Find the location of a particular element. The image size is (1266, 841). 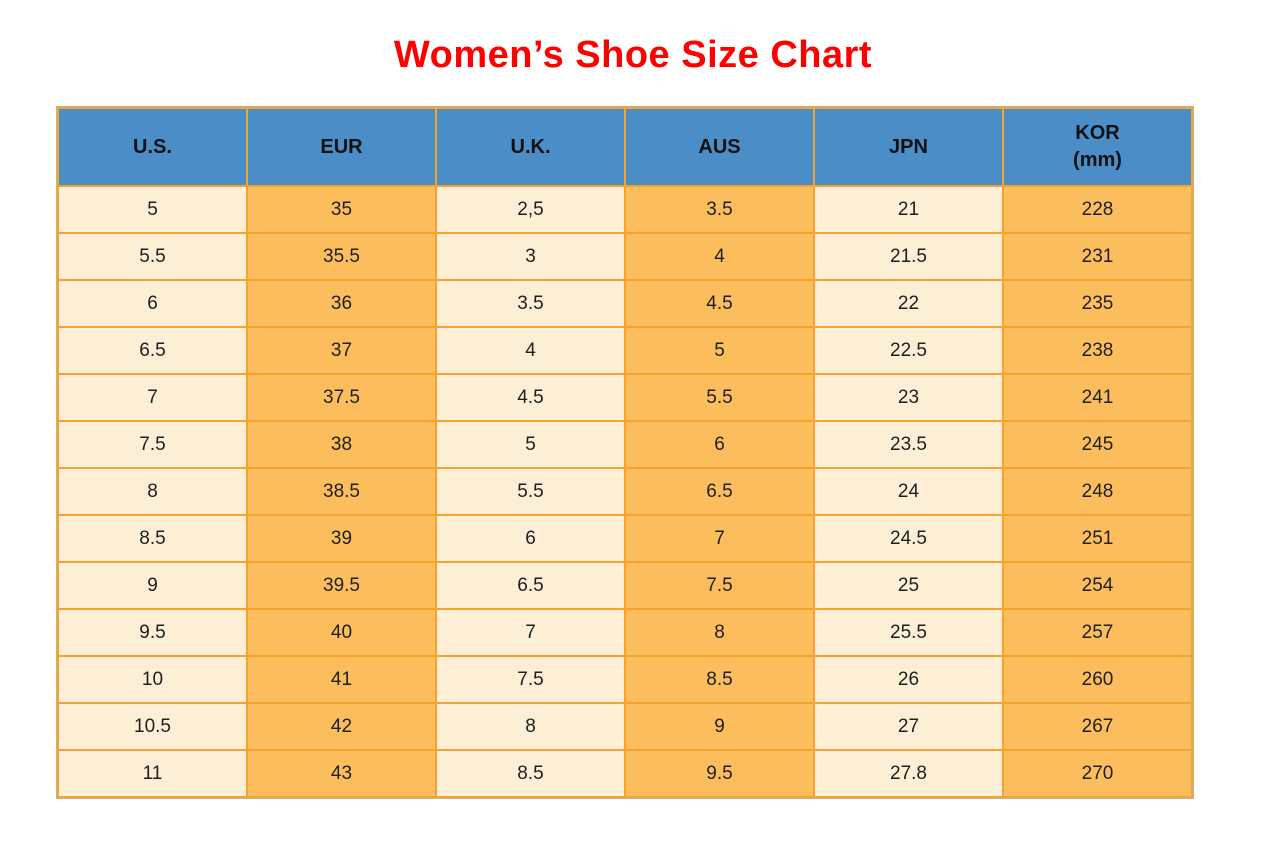

table-cell: 24 is located at coordinates (908, 491).